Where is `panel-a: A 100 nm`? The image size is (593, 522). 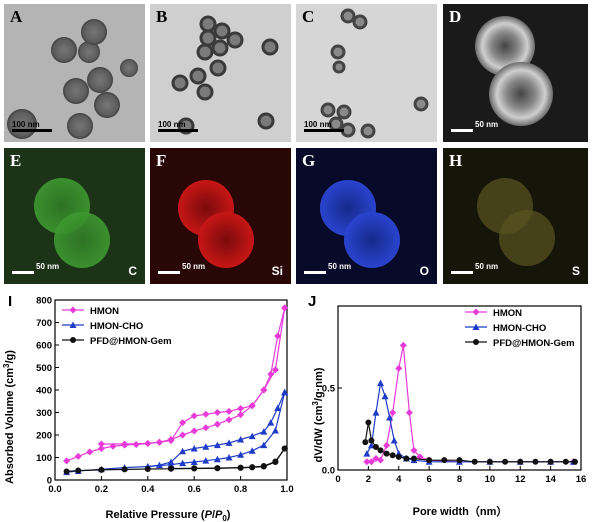
panel-a: A 100 nm is located at coordinates (74, 73).